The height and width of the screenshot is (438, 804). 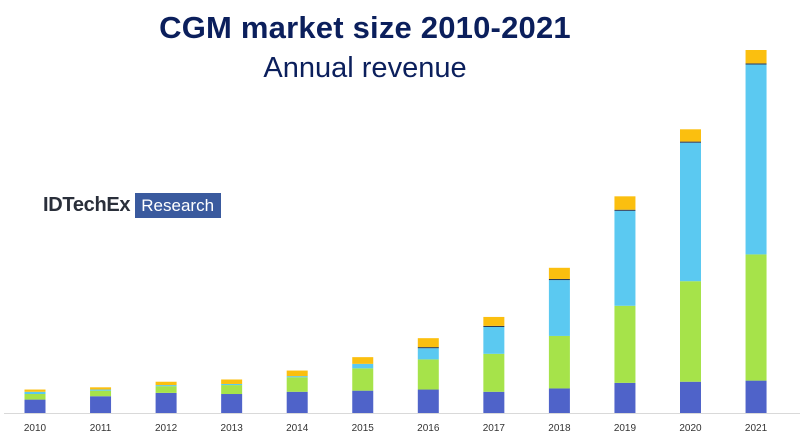 I want to click on x-tick-label-2020: 2020, so click(x=690, y=428).